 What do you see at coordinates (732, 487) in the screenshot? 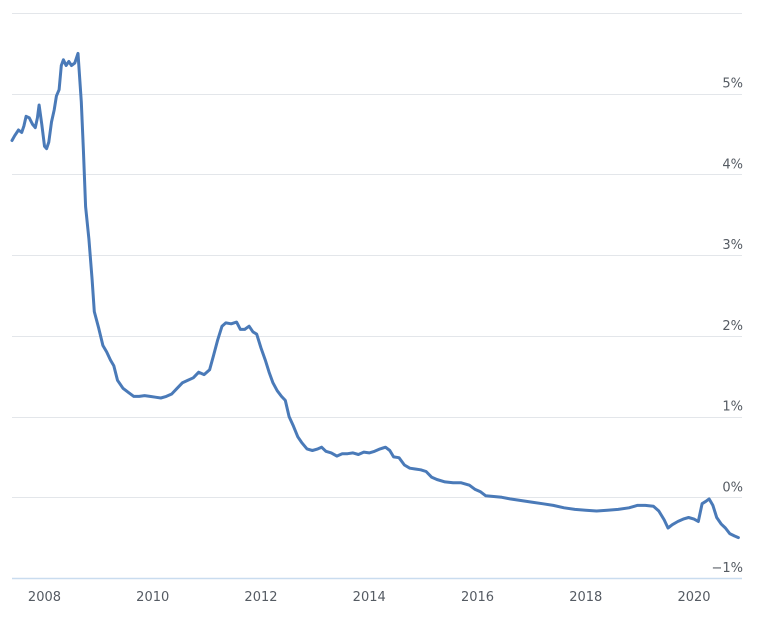
I see `y-tick-label: 0%` at bounding box center [732, 487].